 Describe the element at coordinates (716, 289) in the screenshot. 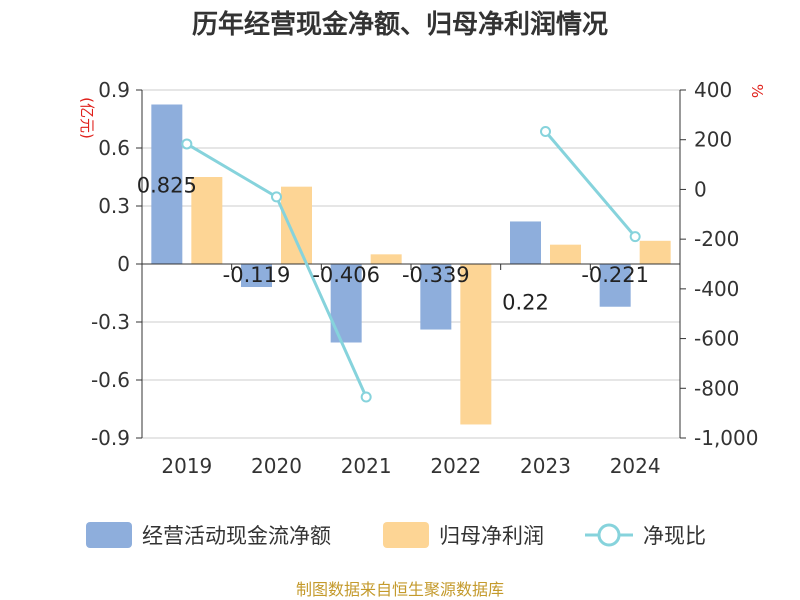

I see `right-tick-label: -400` at that location.